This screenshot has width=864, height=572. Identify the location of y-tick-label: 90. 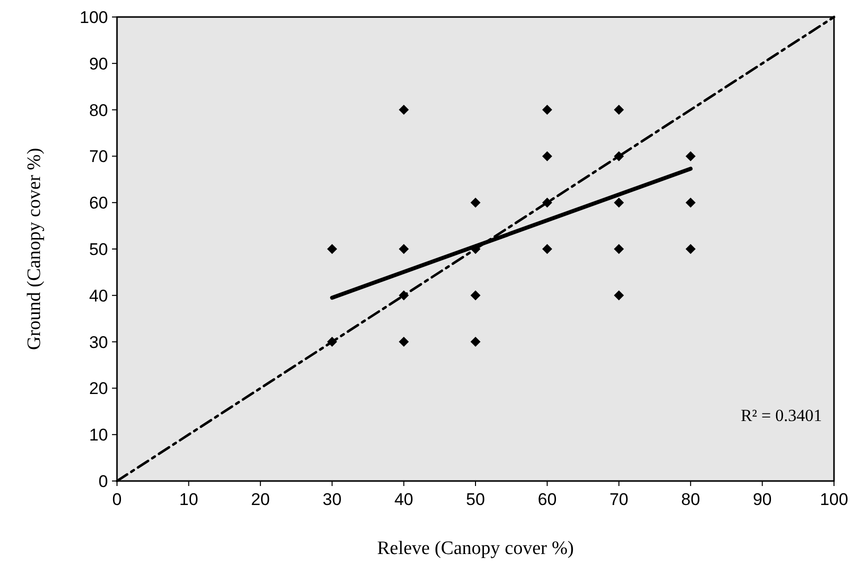
(98, 64).